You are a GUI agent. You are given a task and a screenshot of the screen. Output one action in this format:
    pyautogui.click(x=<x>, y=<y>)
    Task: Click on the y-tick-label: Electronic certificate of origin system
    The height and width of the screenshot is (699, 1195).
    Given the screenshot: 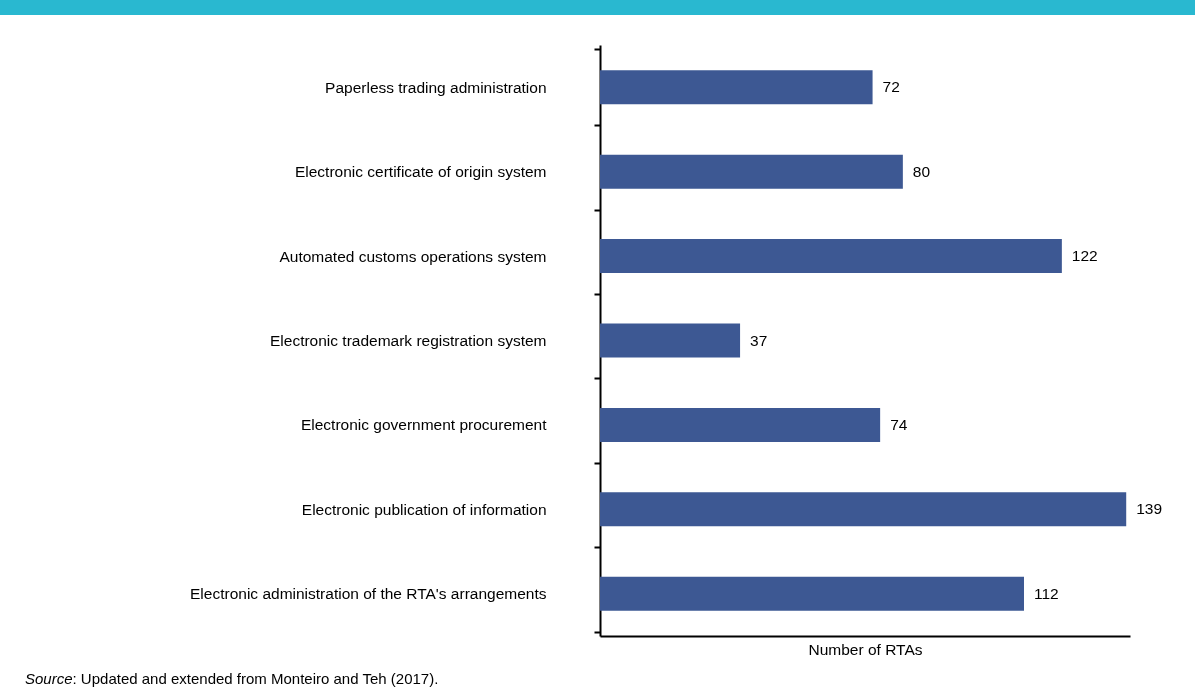 What is the action you would take?
    pyautogui.click(x=420, y=172)
    